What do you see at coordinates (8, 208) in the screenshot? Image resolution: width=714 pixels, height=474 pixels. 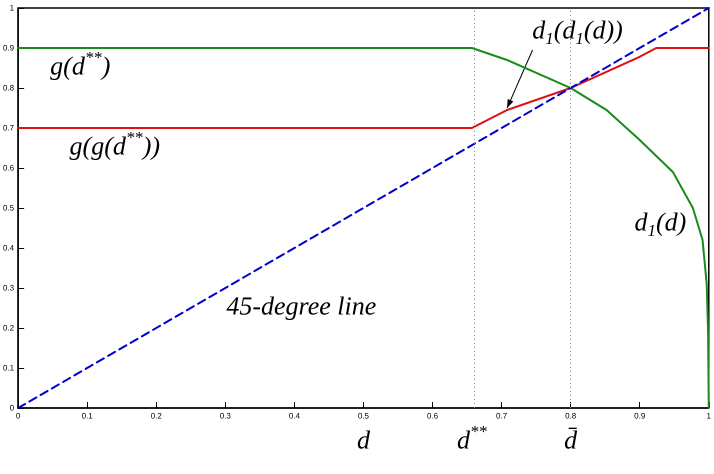 I see `y-tick-label: 0.5` at bounding box center [8, 208].